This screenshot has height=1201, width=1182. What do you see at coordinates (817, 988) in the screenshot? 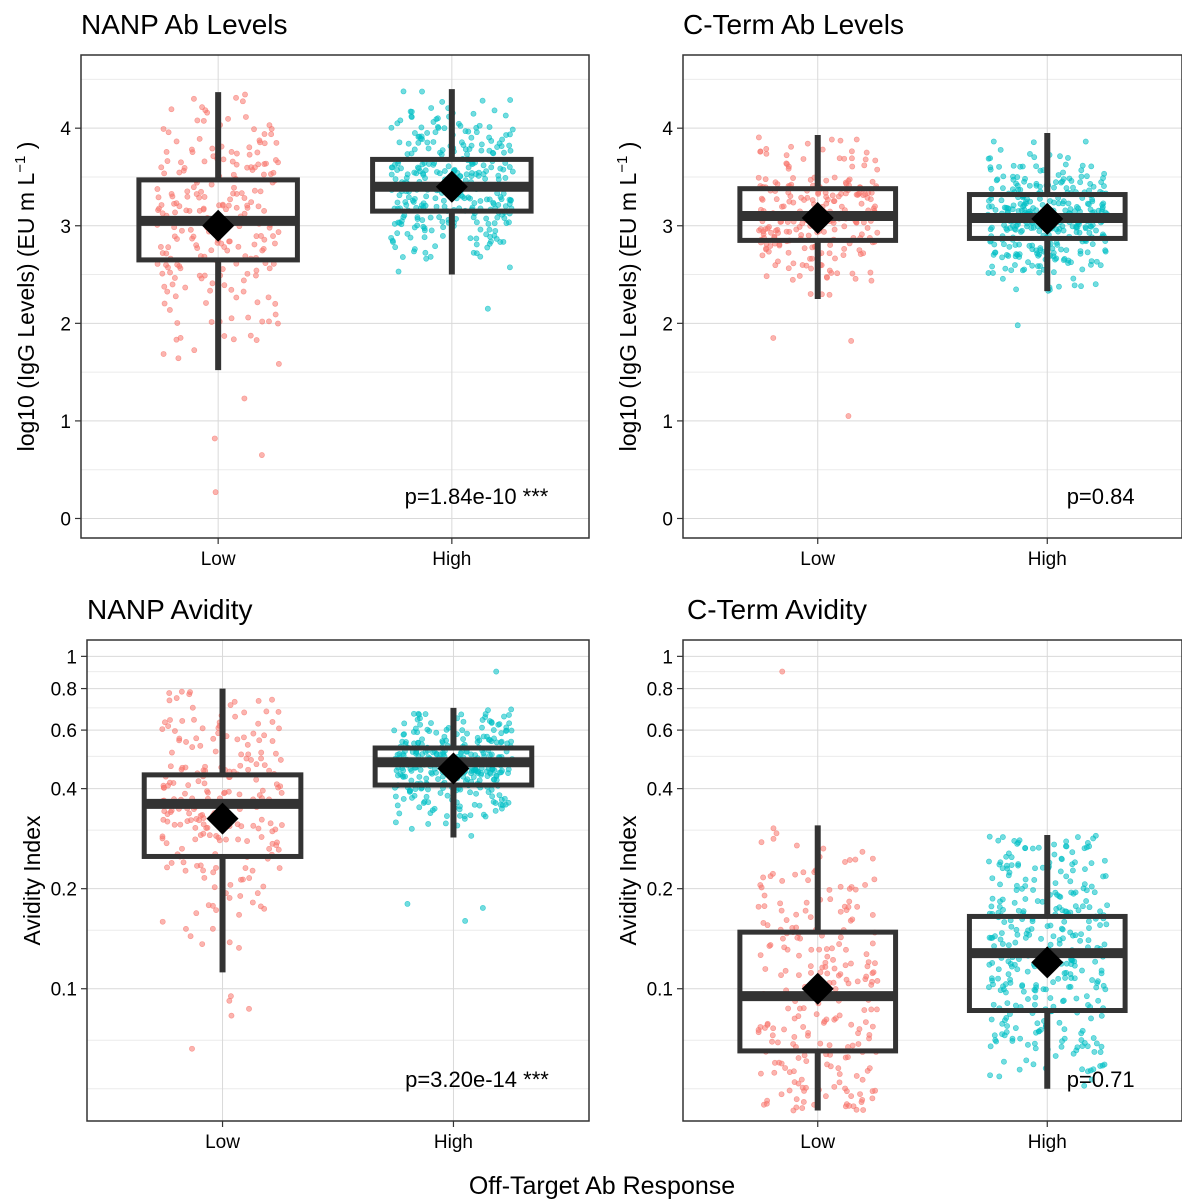
I see `mean-diamond` at bounding box center [817, 988].